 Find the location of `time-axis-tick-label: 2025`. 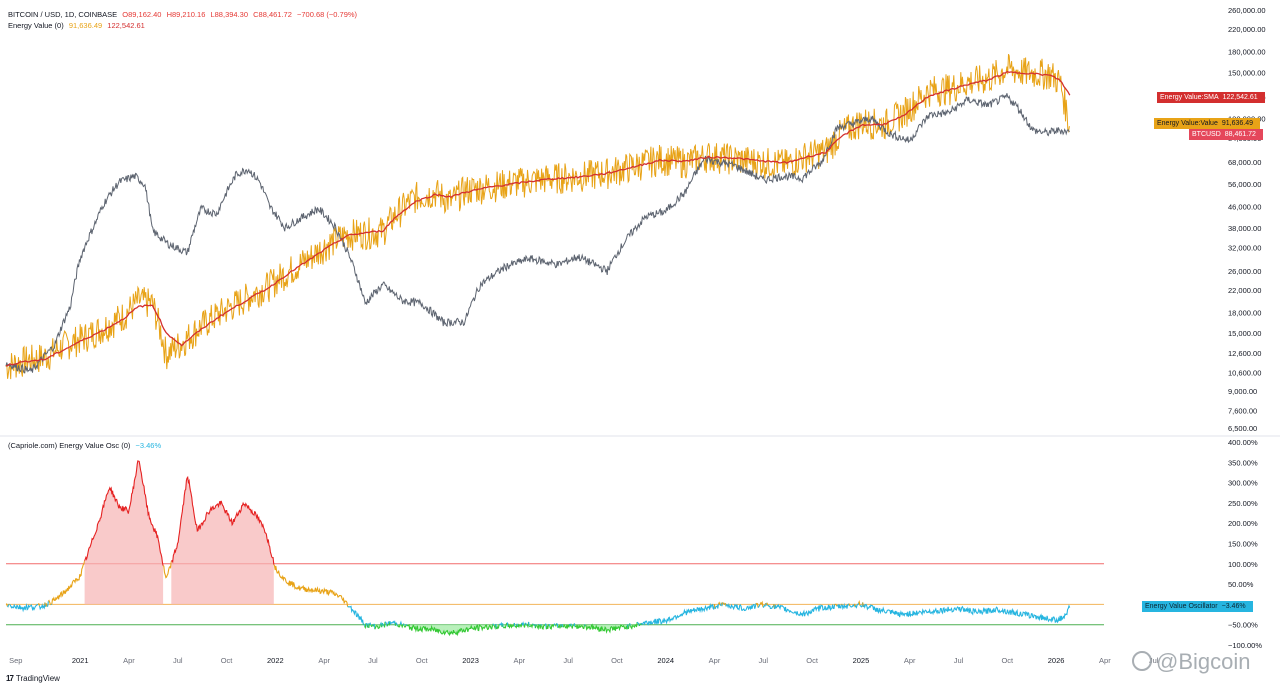

time-axis-tick-label: 2025 is located at coordinates (861, 660).